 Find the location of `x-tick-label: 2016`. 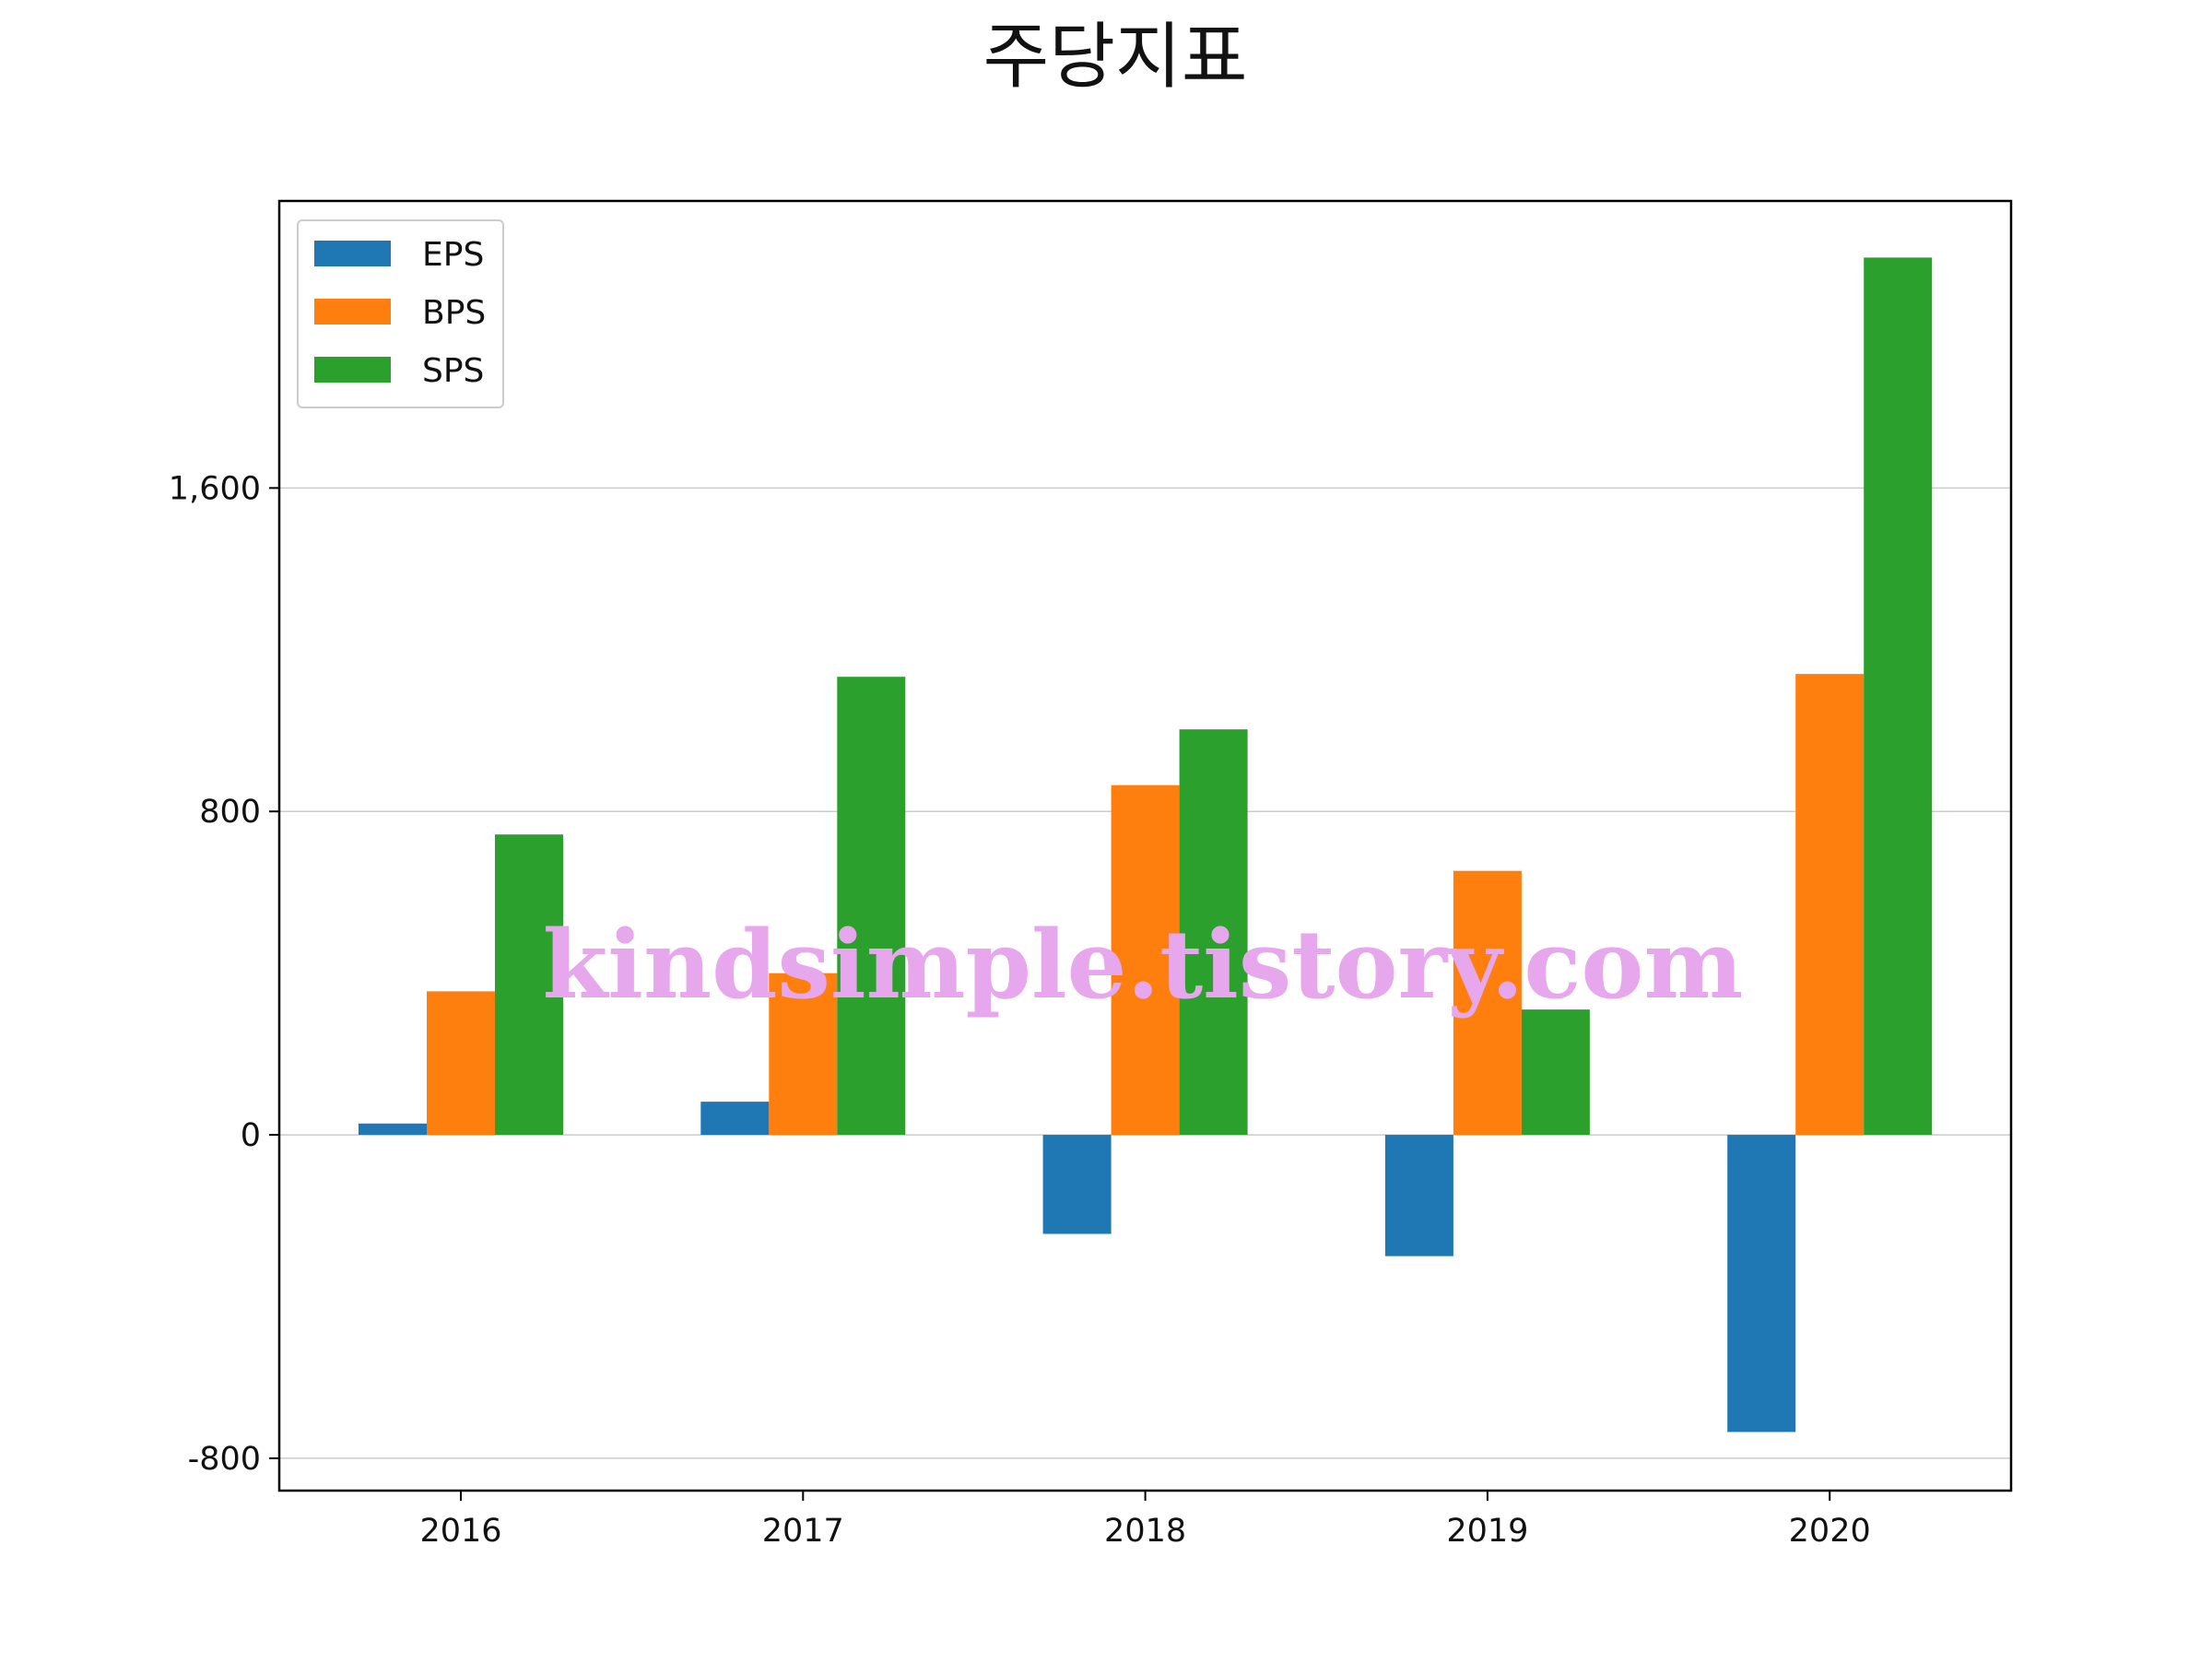

x-tick-label: 2016 is located at coordinates (460, 1531).